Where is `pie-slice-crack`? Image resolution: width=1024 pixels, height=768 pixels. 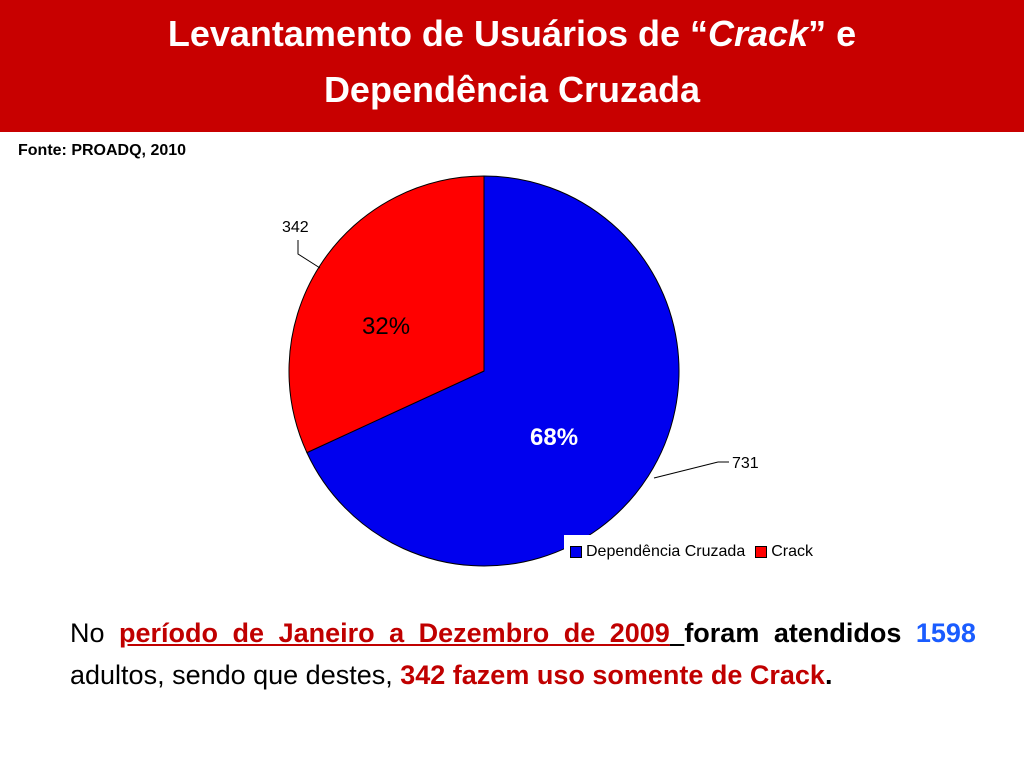 pie-slice-crack is located at coordinates (386, 314).